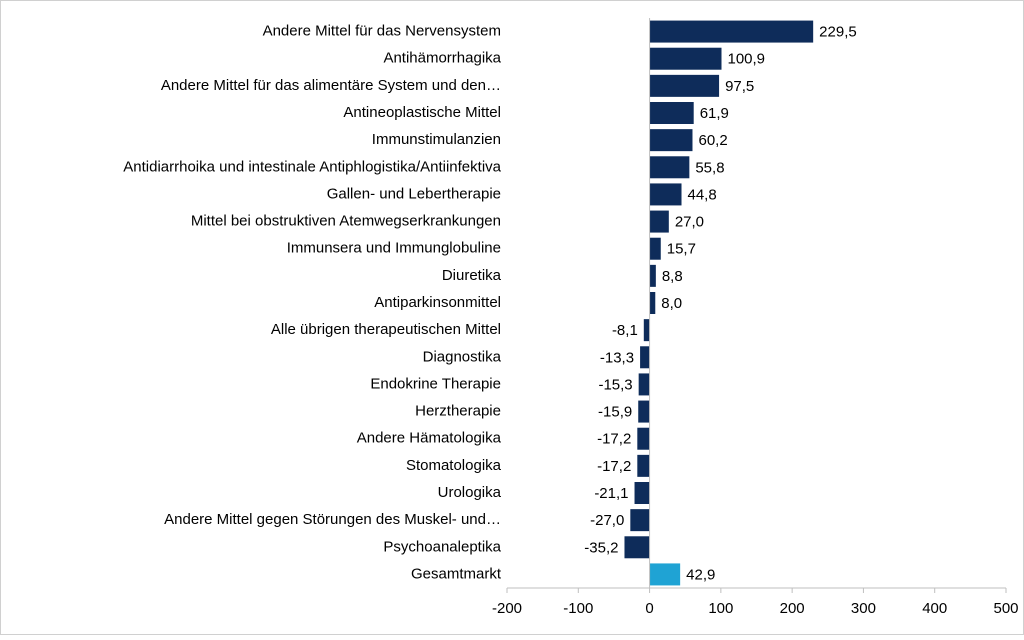 The image size is (1024, 640). What do you see at coordinates (615, 384) in the screenshot?
I see `value-label: -15,3` at bounding box center [615, 384].